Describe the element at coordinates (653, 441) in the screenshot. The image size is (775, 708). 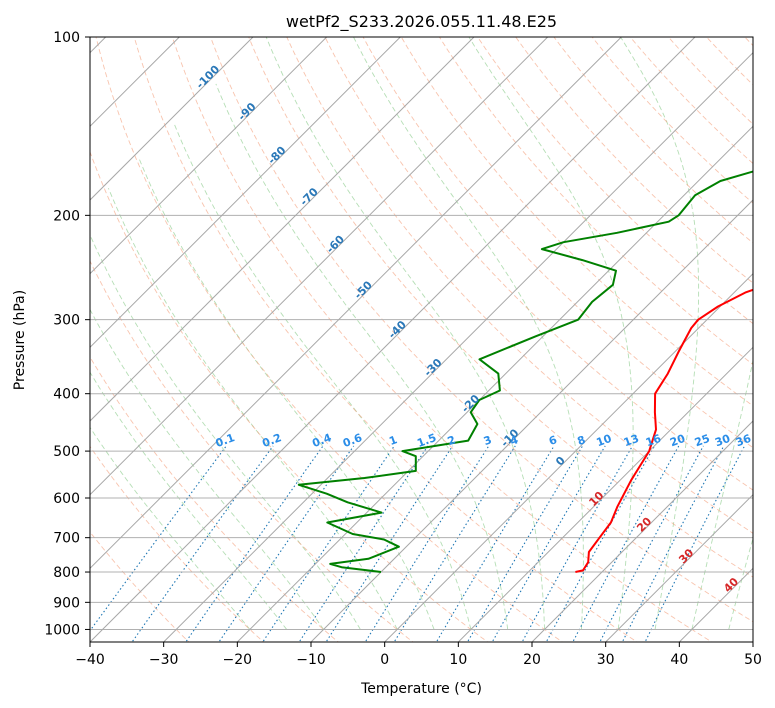
I see `mixing-ratio-label: 16` at that location.